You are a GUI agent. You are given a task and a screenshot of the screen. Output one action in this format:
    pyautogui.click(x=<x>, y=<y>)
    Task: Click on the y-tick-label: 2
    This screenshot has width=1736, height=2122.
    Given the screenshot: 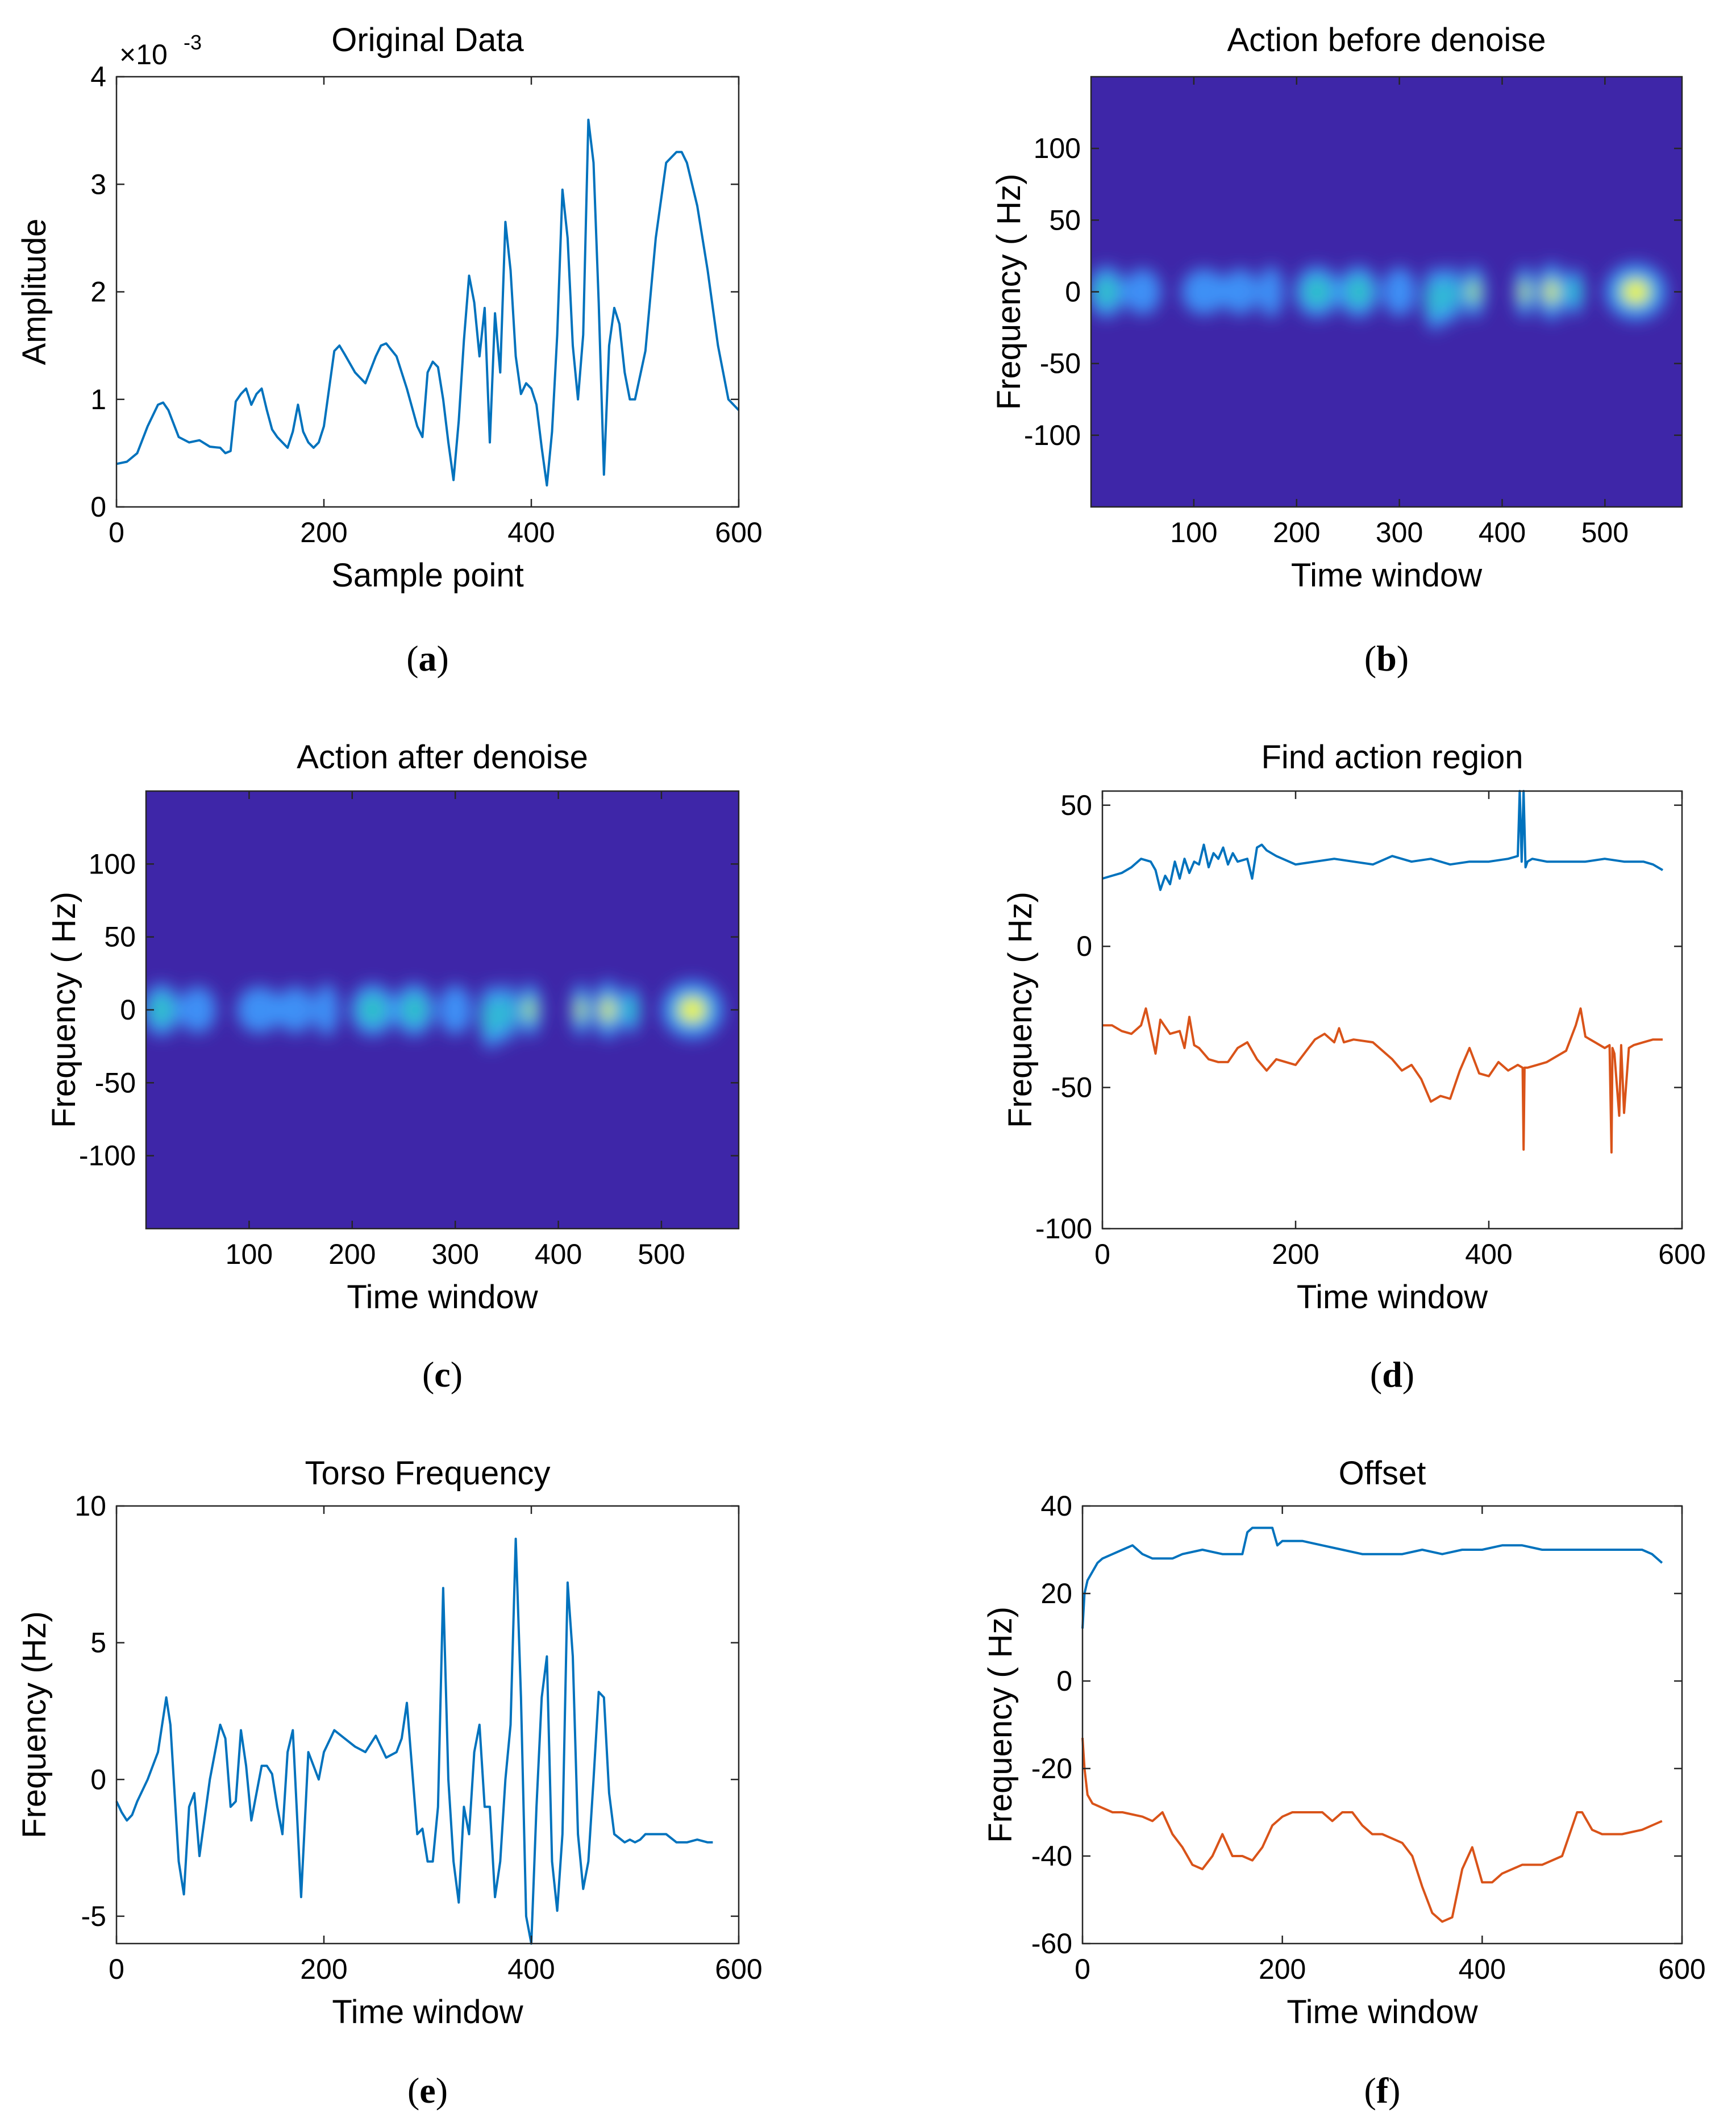 What is the action you would take?
    pyautogui.click(x=98, y=292)
    